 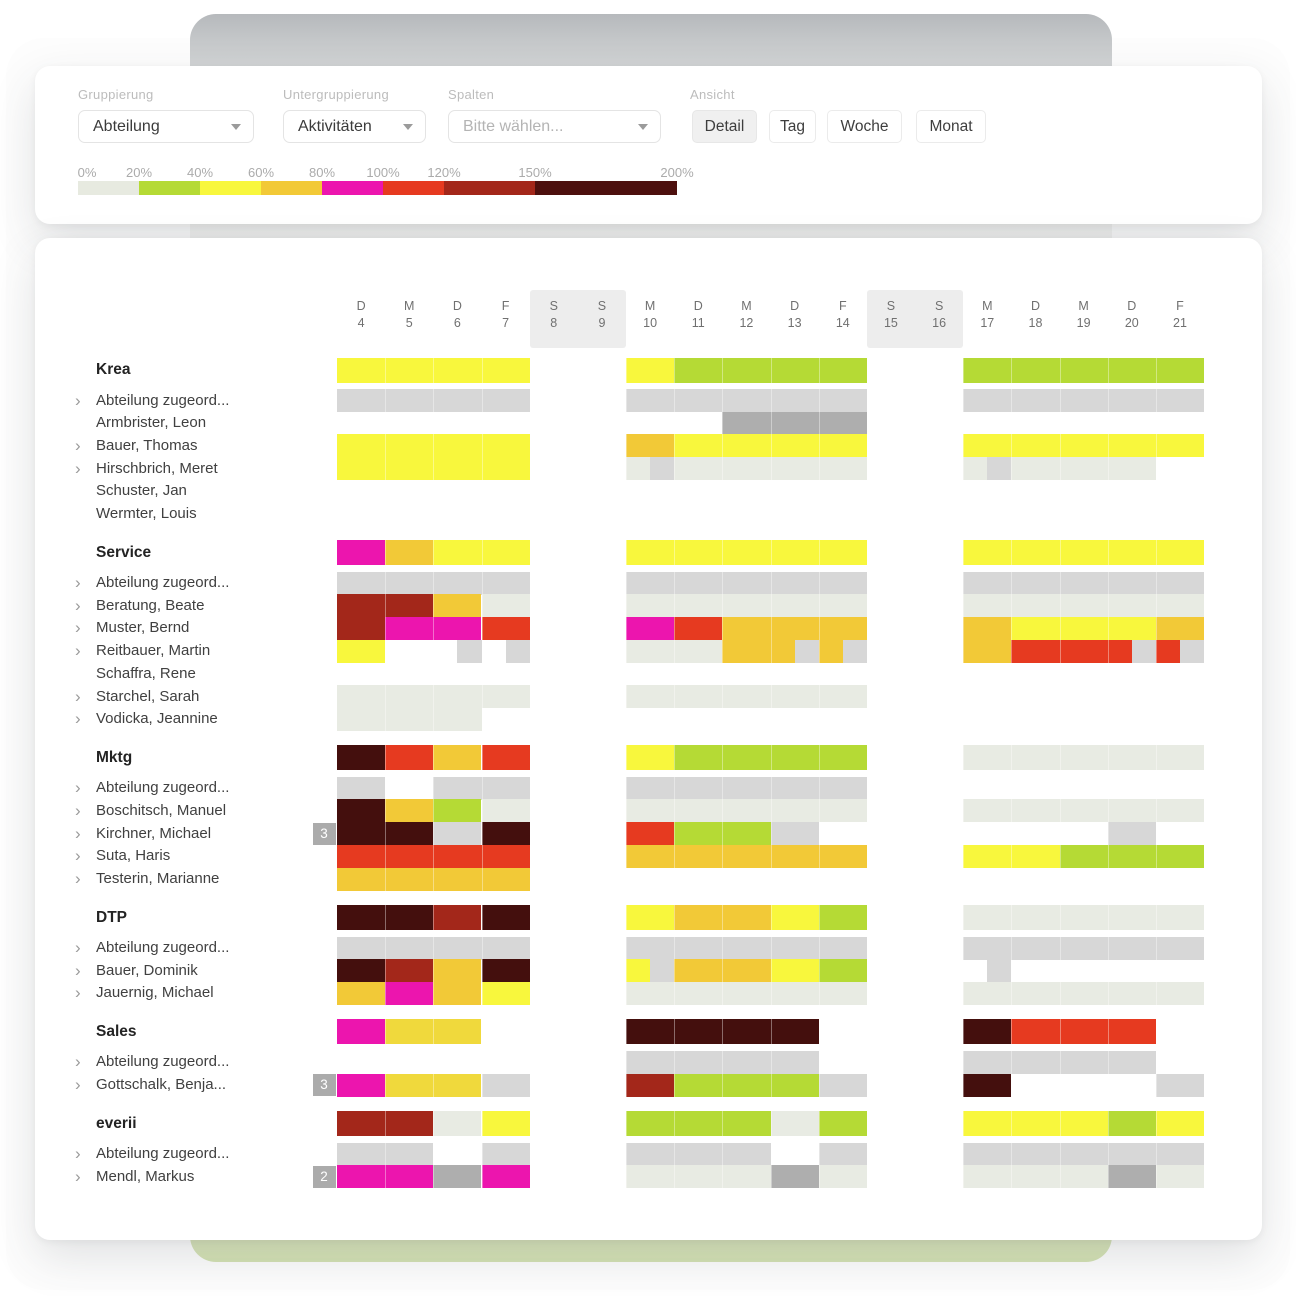 What do you see at coordinates (154, 833) in the screenshot?
I see `schedule-row-label: Kirchner, Michael` at bounding box center [154, 833].